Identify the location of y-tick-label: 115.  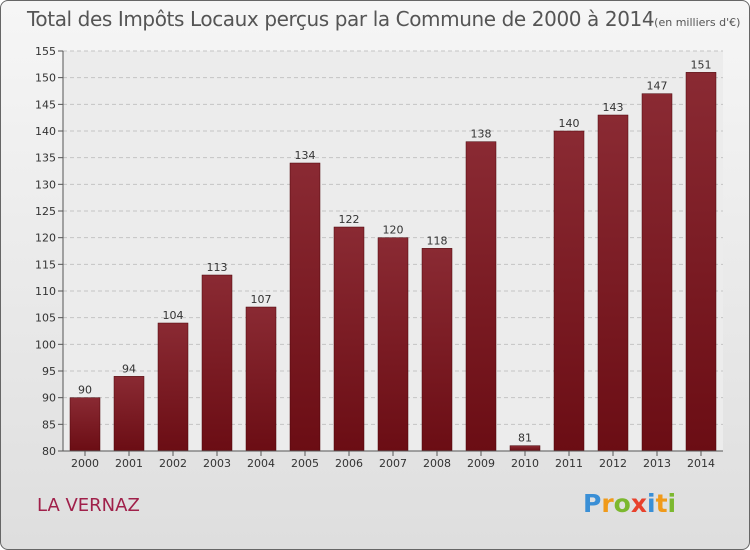
(45, 264).